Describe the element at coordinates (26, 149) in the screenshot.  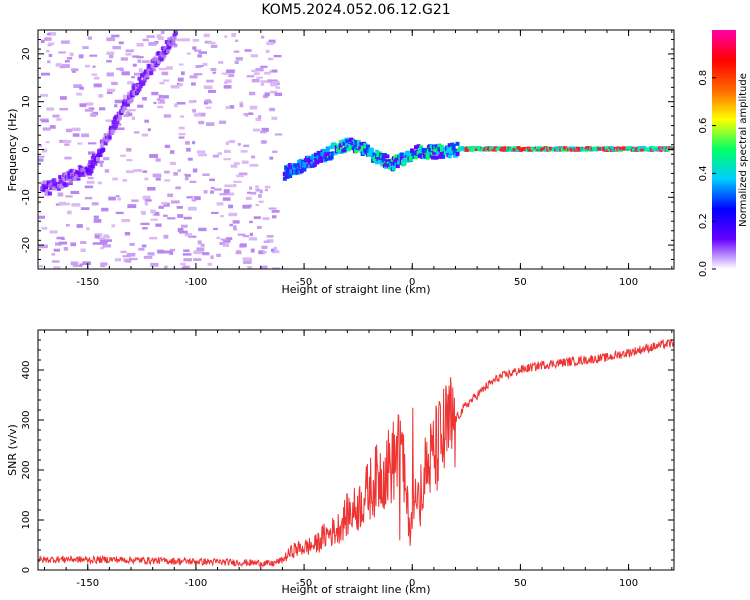
I see `y-tick-label: 0` at that location.